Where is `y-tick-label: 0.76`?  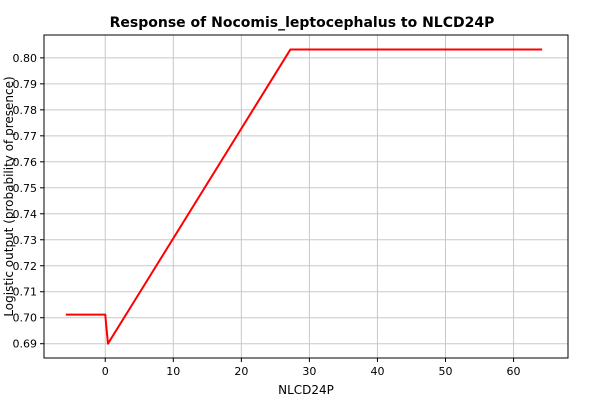 y-tick-label: 0.76 is located at coordinates (25, 162).